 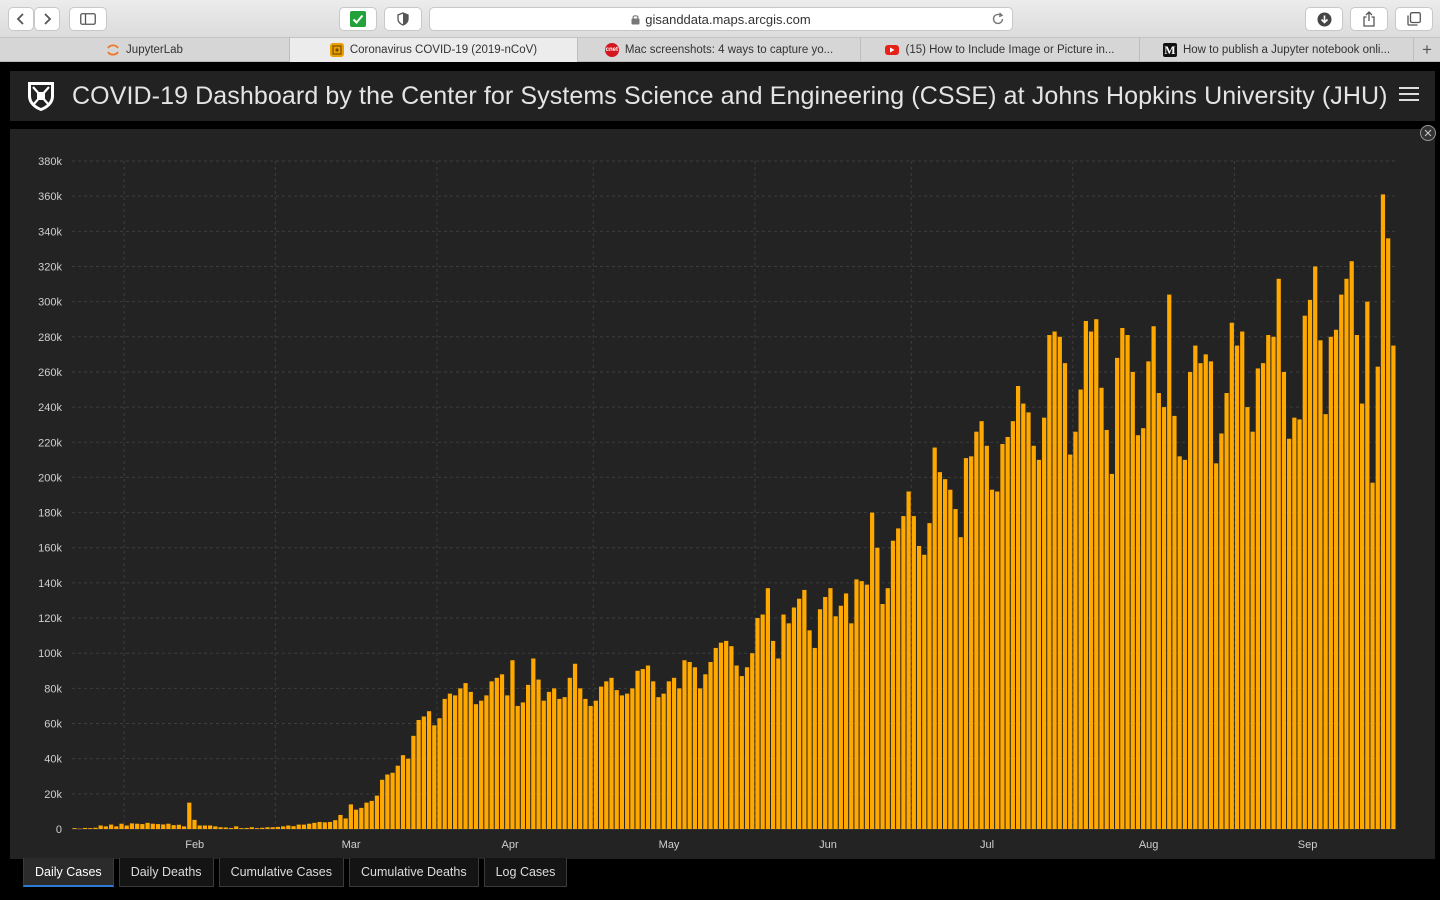 What do you see at coordinates (68, 872) in the screenshot?
I see `tab-daily-cases: Daily Cases` at bounding box center [68, 872].